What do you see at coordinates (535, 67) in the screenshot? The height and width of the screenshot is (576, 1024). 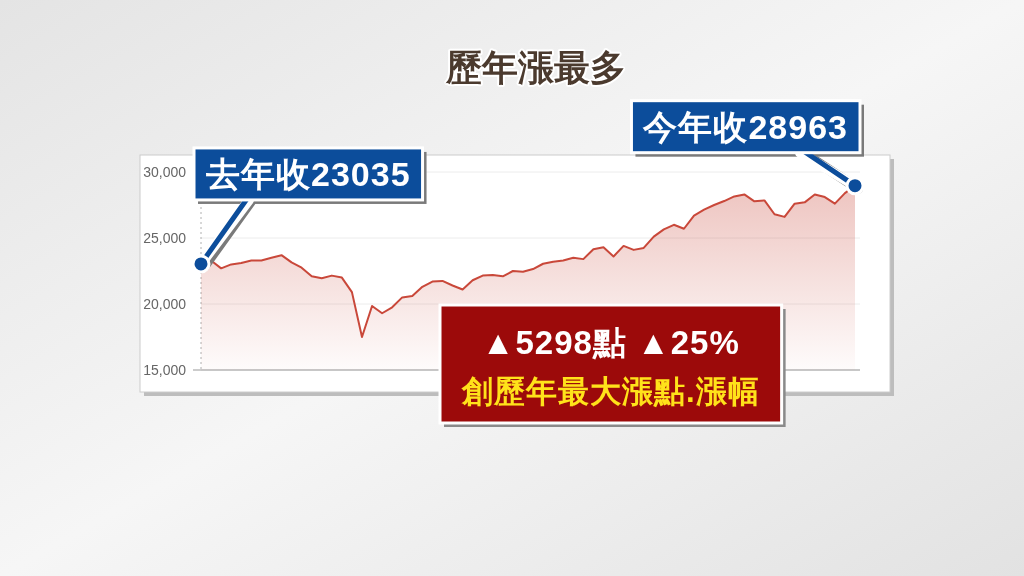 I see `chart-title: 歷年漲最多` at bounding box center [535, 67].